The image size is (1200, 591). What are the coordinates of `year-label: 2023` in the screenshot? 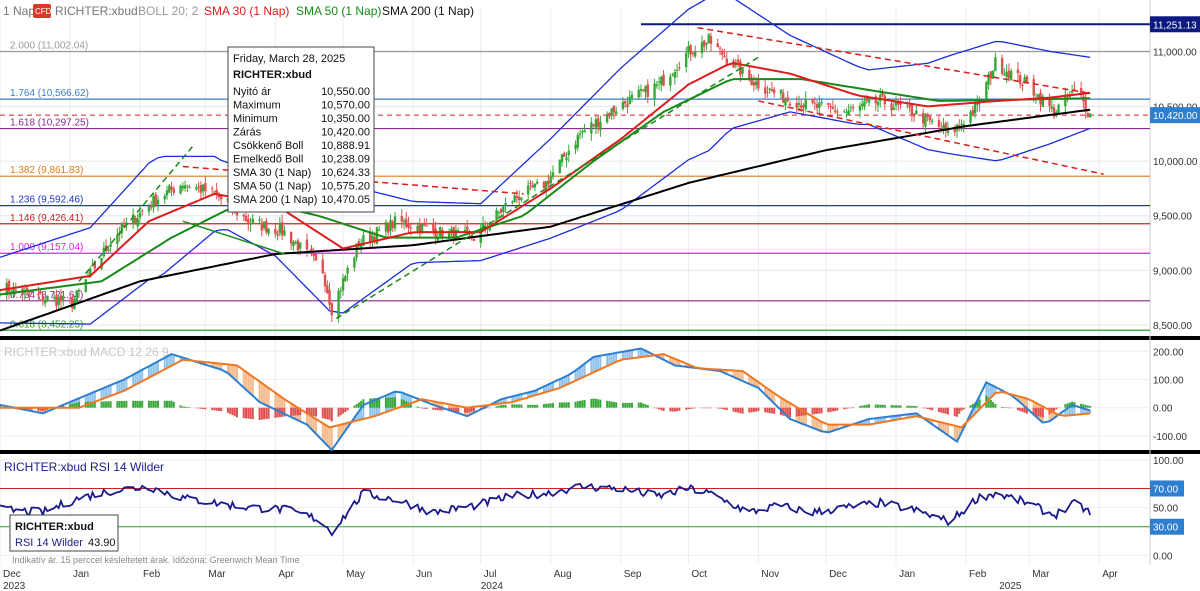 It's located at (14, 586).